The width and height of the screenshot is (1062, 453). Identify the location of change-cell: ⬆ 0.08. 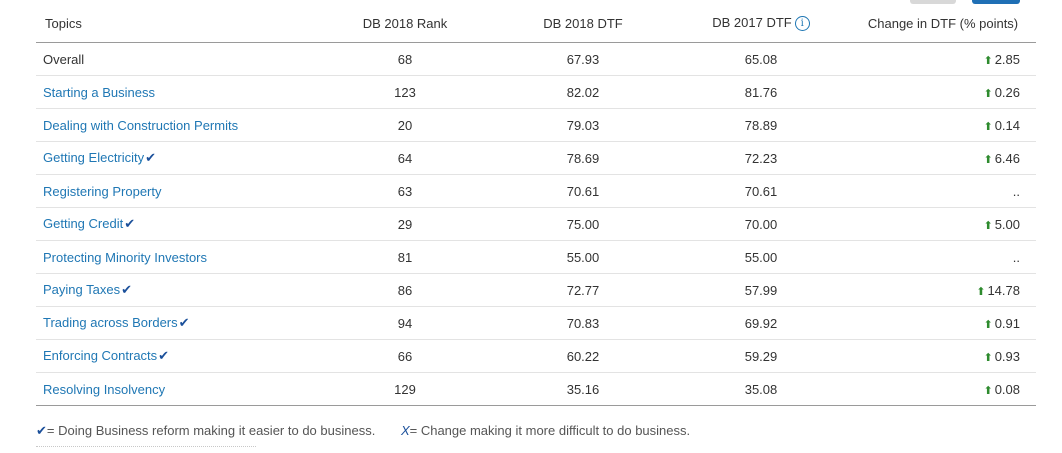
(943, 389).